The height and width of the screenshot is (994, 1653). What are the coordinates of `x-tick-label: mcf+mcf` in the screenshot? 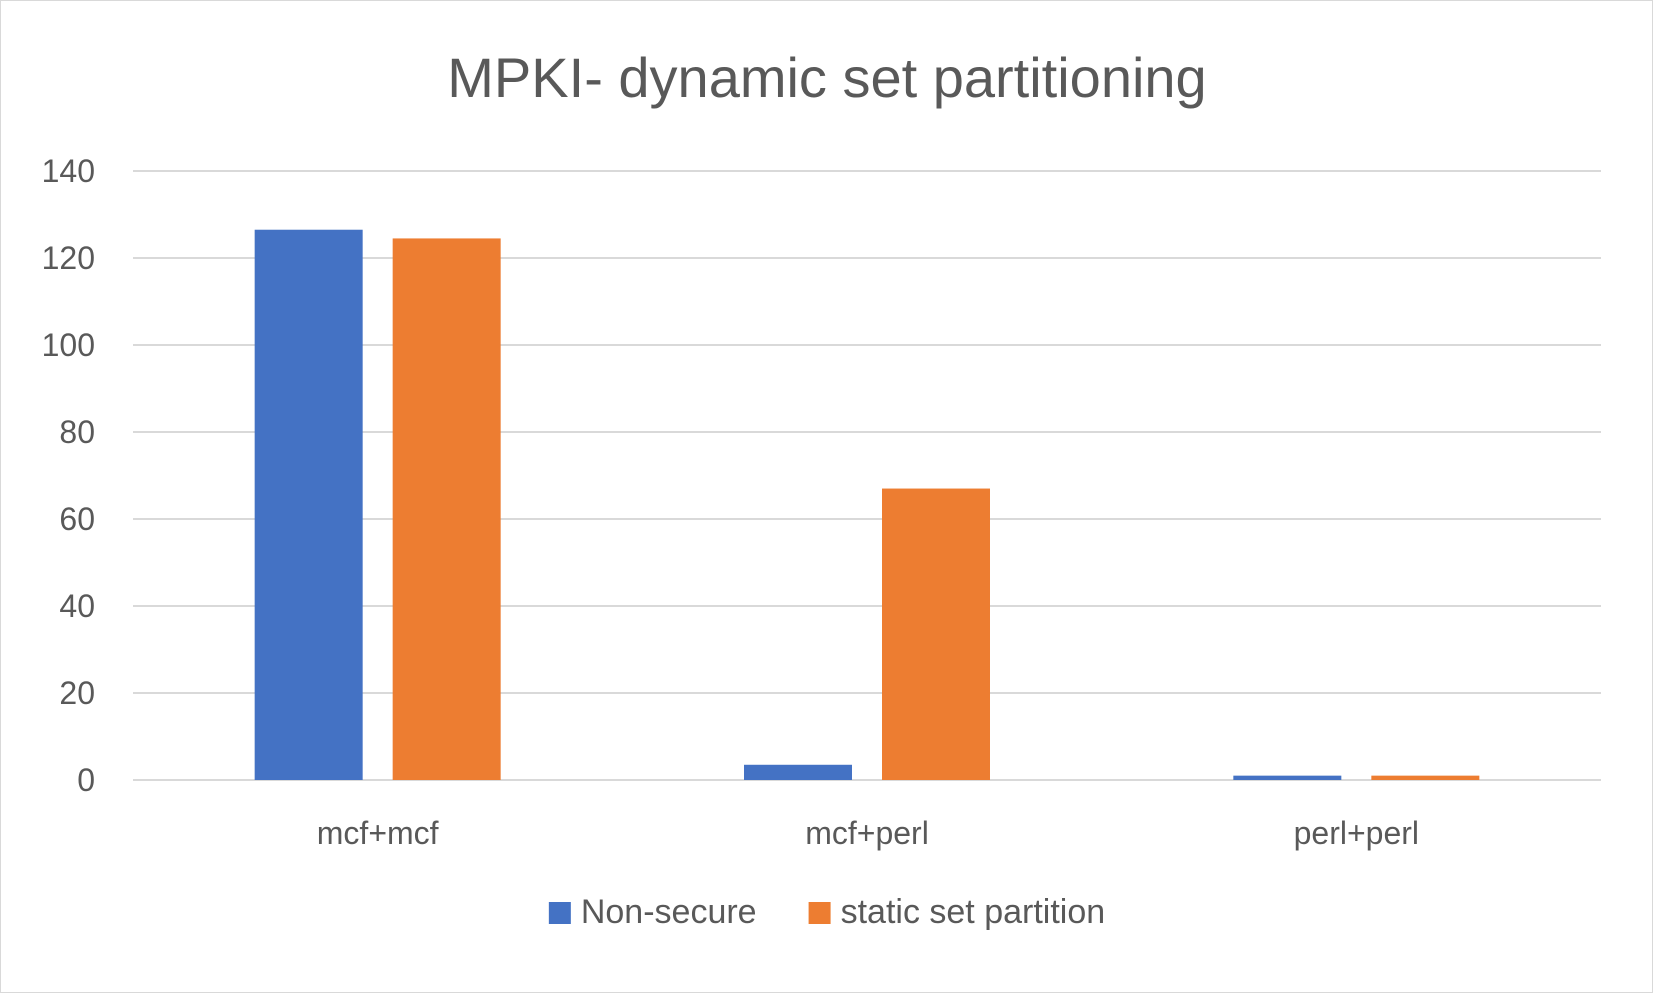 It's located at (378, 833).